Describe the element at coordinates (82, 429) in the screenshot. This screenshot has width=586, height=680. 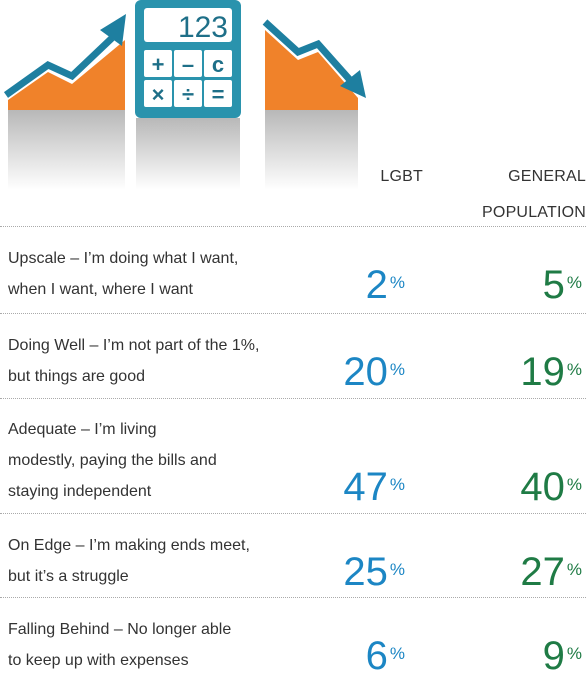
I see `row-label: Adequate – I’m living` at that location.